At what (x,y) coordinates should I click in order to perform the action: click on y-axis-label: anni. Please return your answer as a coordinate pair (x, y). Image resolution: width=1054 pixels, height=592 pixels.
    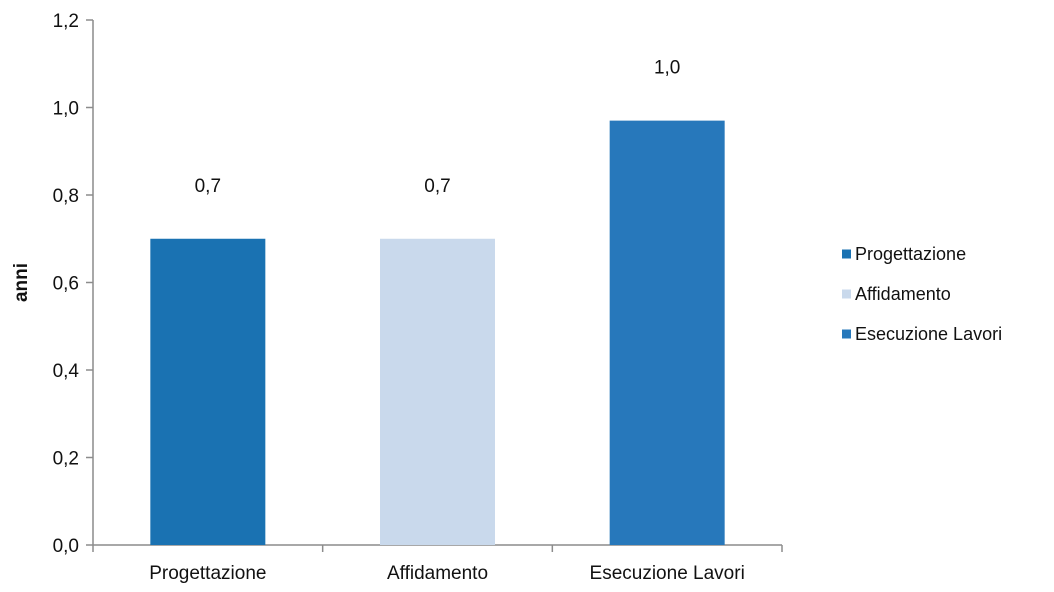
    Looking at the image, I should click on (21, 282).